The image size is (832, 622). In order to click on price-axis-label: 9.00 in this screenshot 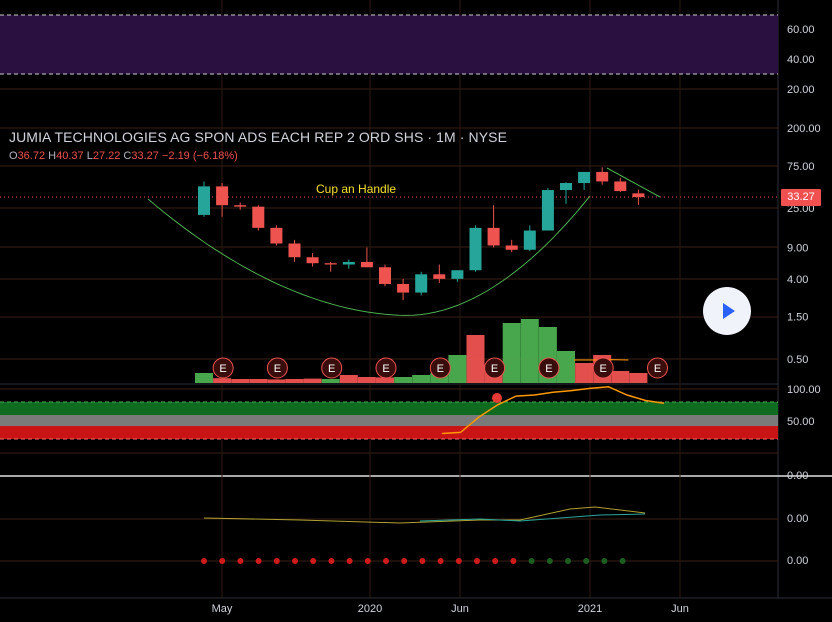, I will do `click(797, 249)`.